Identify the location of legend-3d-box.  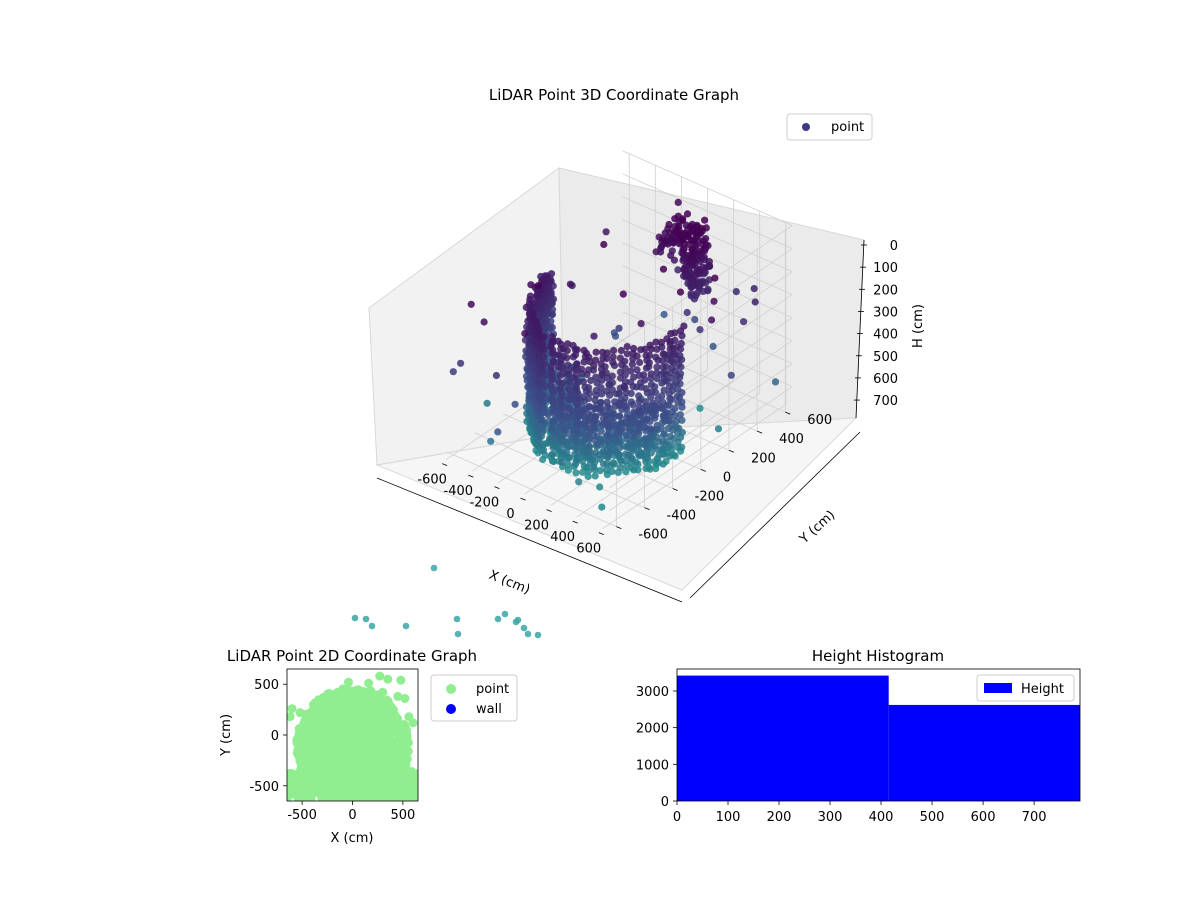
(829, 127).